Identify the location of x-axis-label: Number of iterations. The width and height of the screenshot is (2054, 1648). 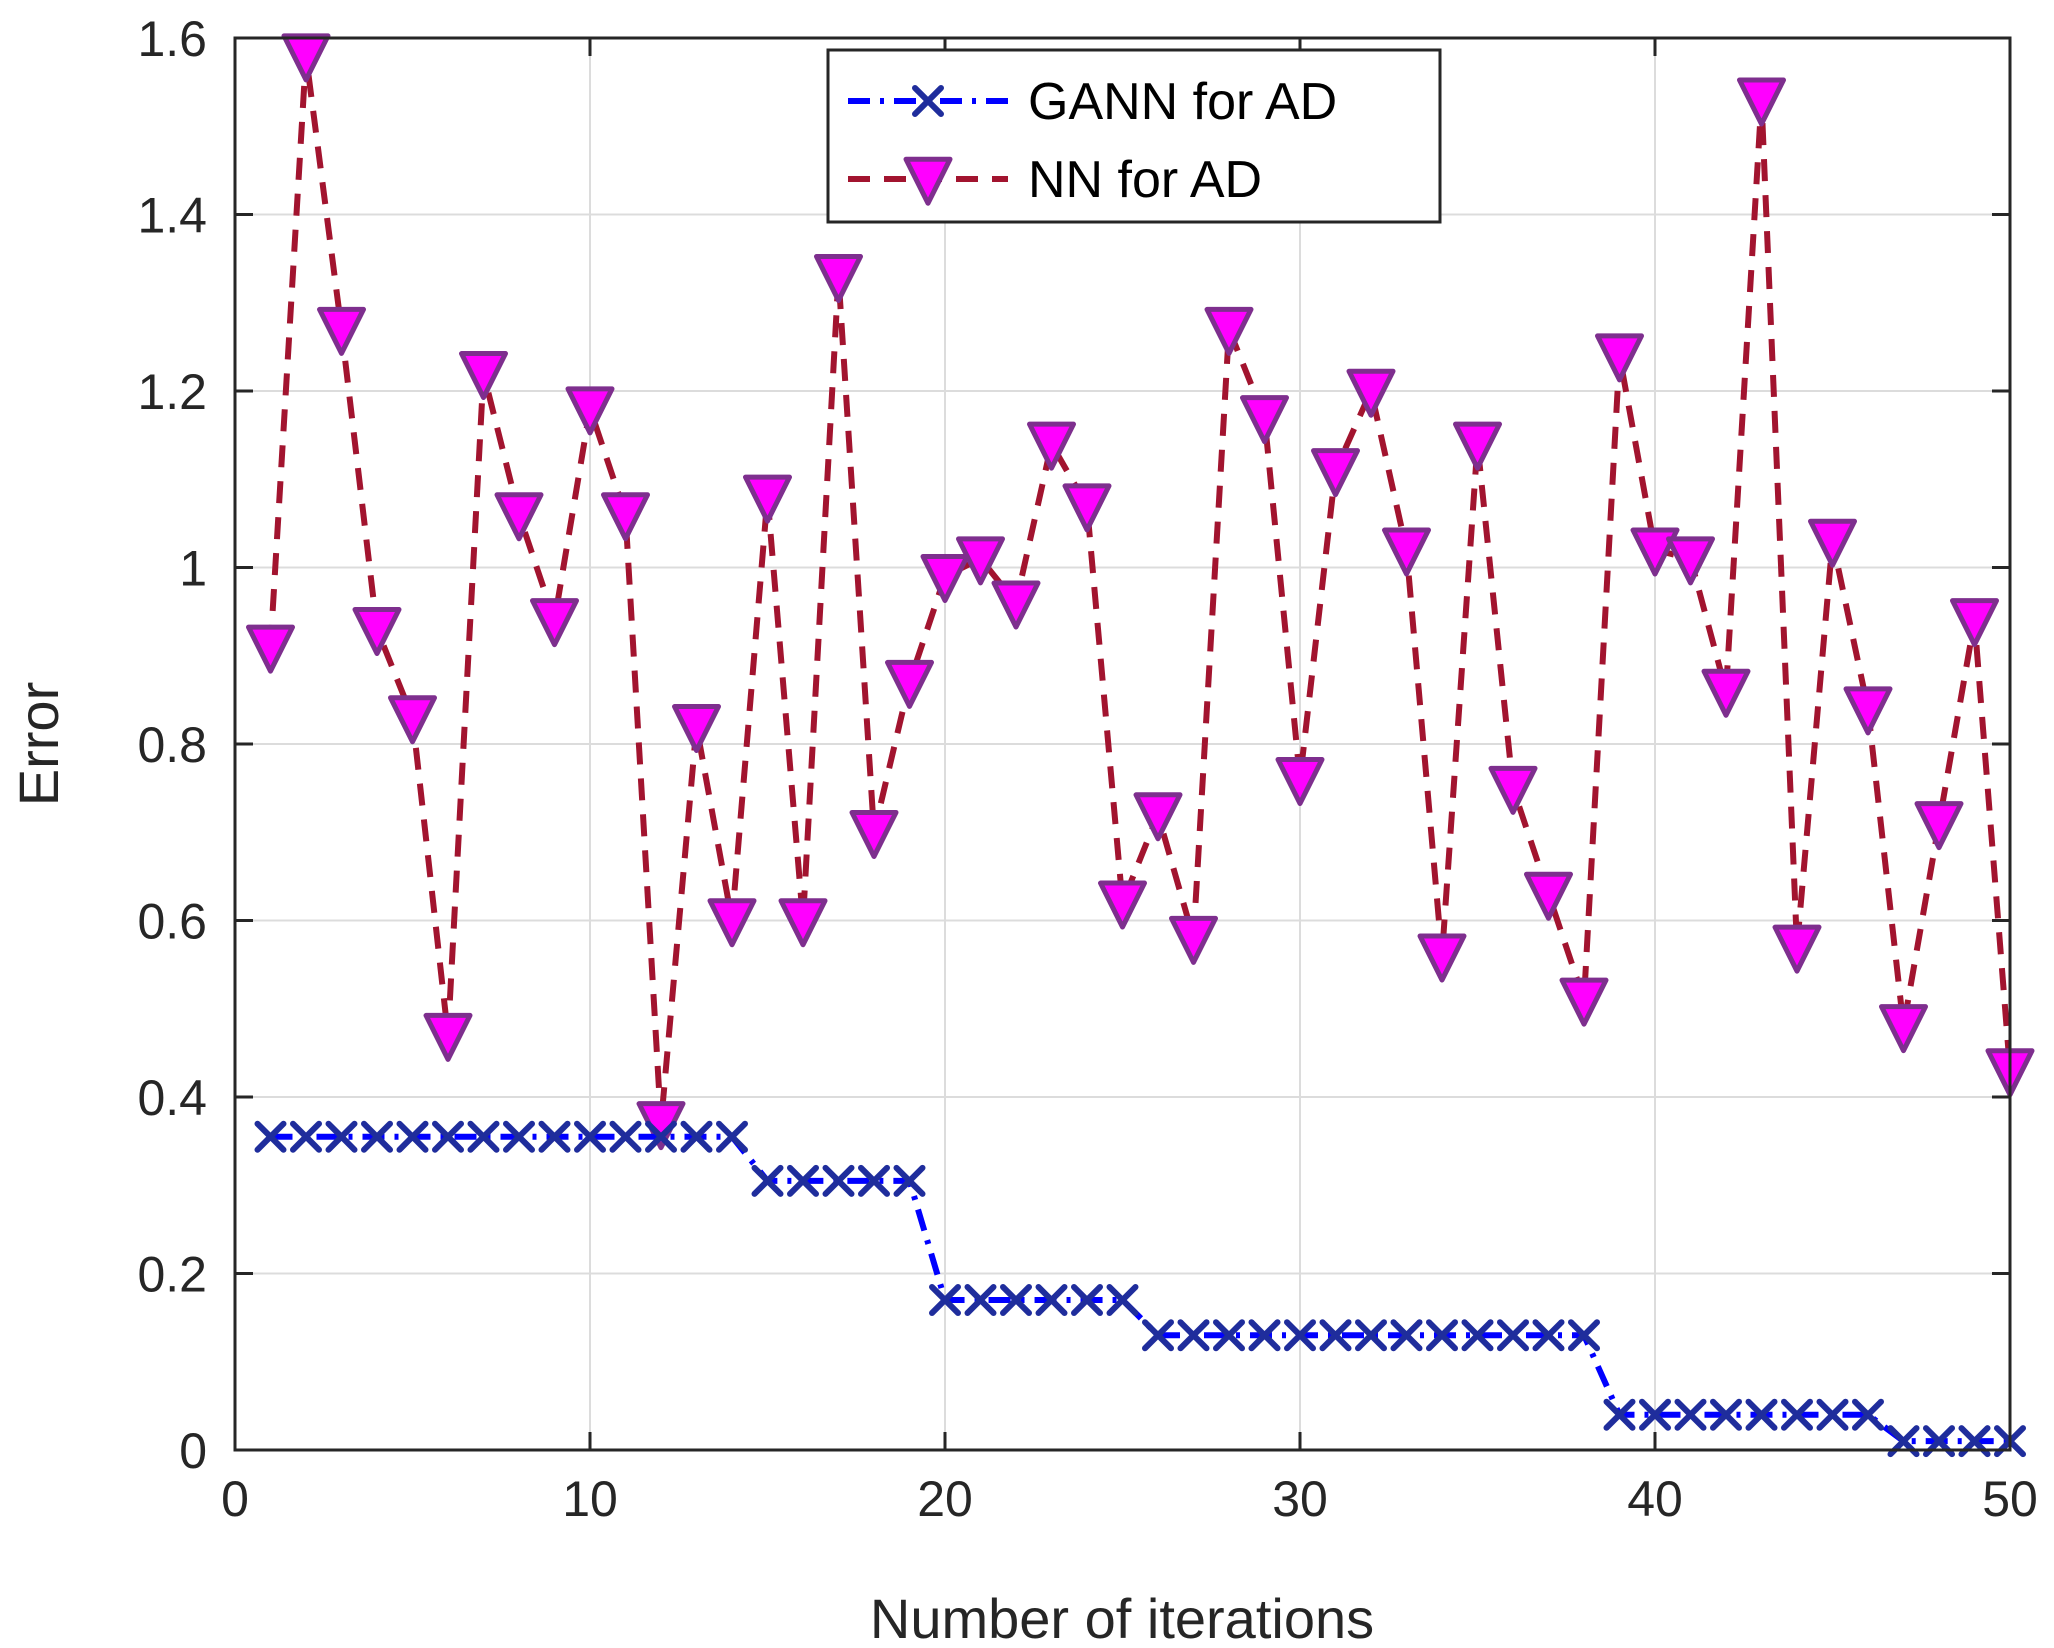
(1122, 1617).